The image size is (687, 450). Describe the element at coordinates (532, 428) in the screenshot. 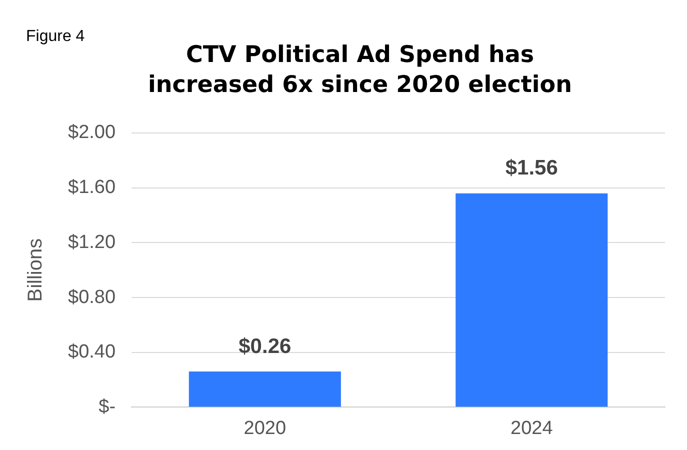

I see `x-tick-label: 2024` at that location.